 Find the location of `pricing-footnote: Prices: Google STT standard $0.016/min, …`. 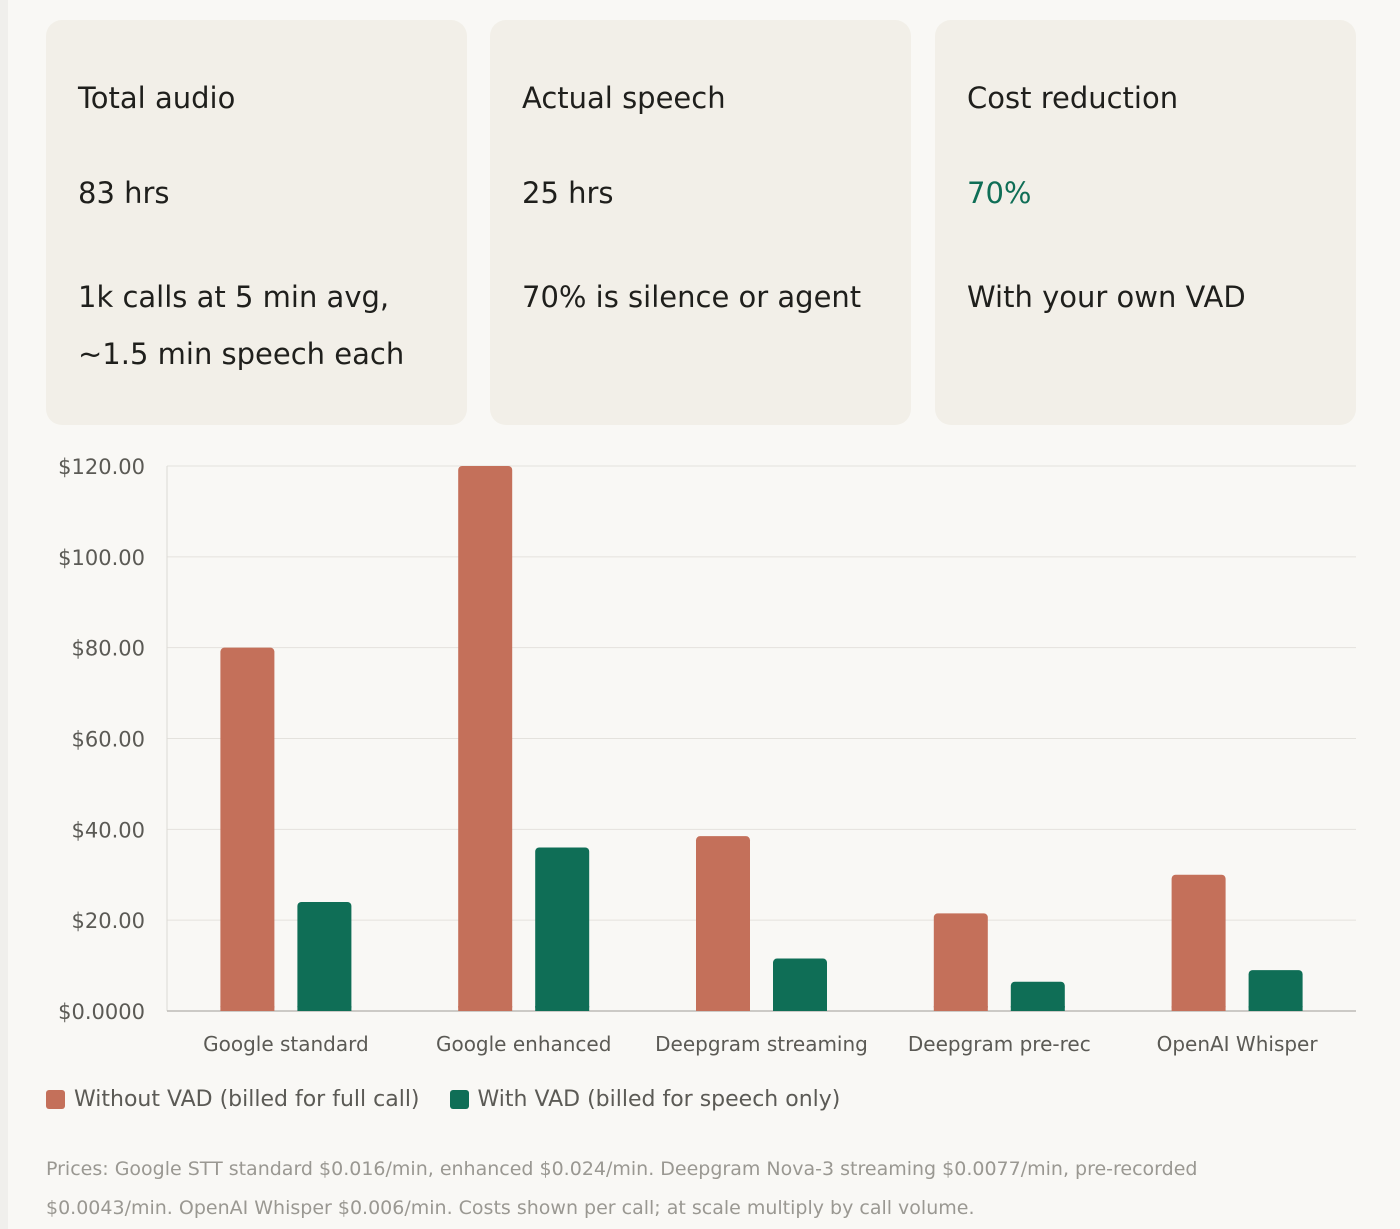

pricing-footnote: Prices: Google STT standard $0.016/min, … is located at coordinates (622, 1188).